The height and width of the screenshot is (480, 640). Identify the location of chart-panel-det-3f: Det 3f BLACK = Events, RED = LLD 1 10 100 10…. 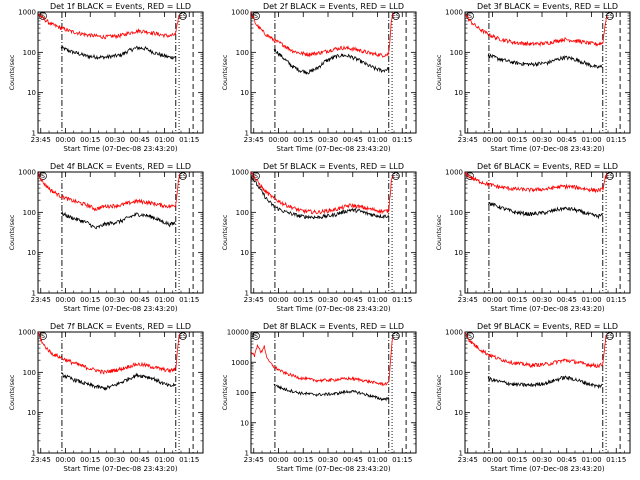
(533, 77).